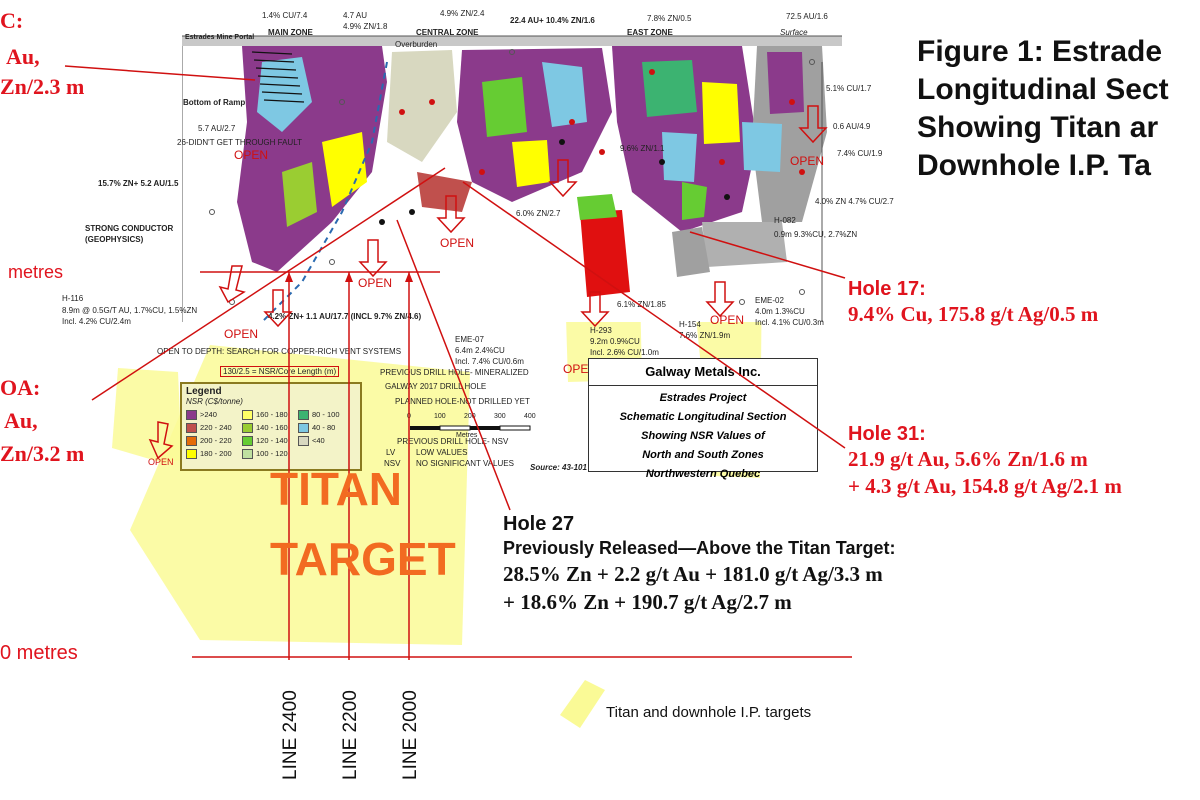 This screenshot has width=1200, height=800. What do you see at coordinates (375, 283) in the screenshot?
I see `open-label-3: OPEN` at bounding box center [375, 283].